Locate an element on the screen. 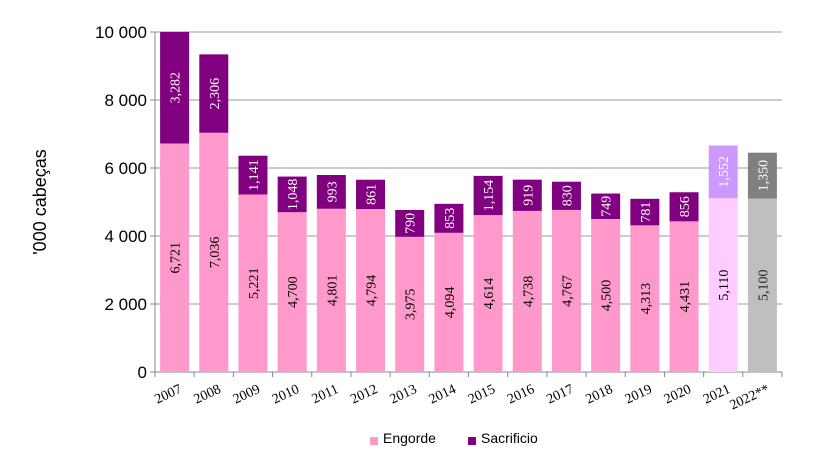 The width and height of the screenshot is (820, 462). legend-swatch-engorde is located at coordinates (374, 441).